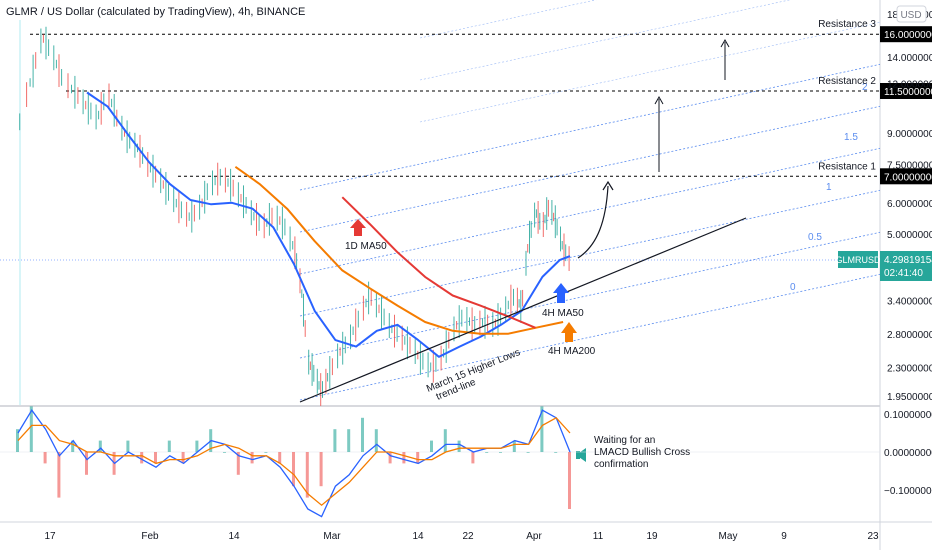 The width and height of the screenshot is (932, 550). What do you see at coordinates (642, 452) in the screenshot?
I see `macd-note-line2: LMACD Bullish Cross` at bounding box center [642, 452].